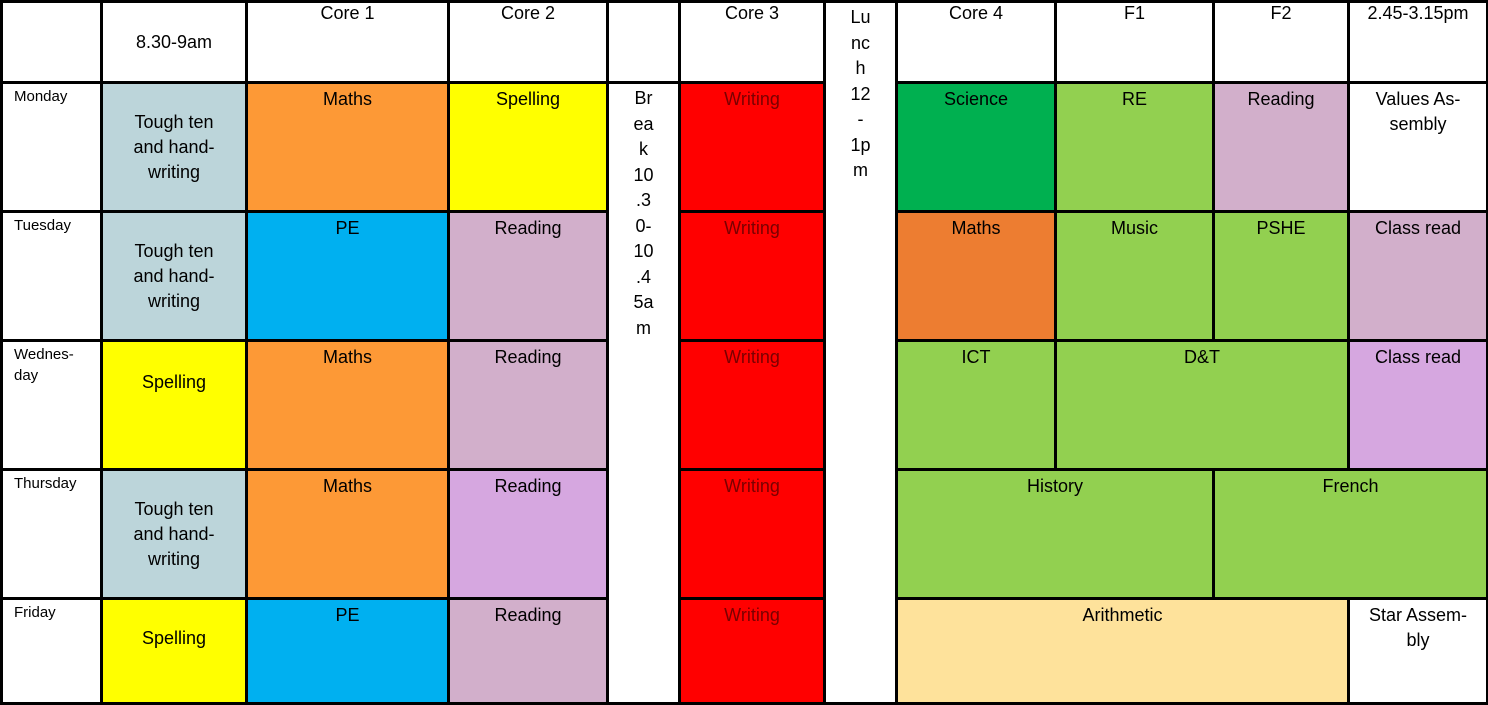  What do you see at coordinates (976, 42) in the screenshot?
I see `header-core-4: Core 4` at bounding box center [976, 42].